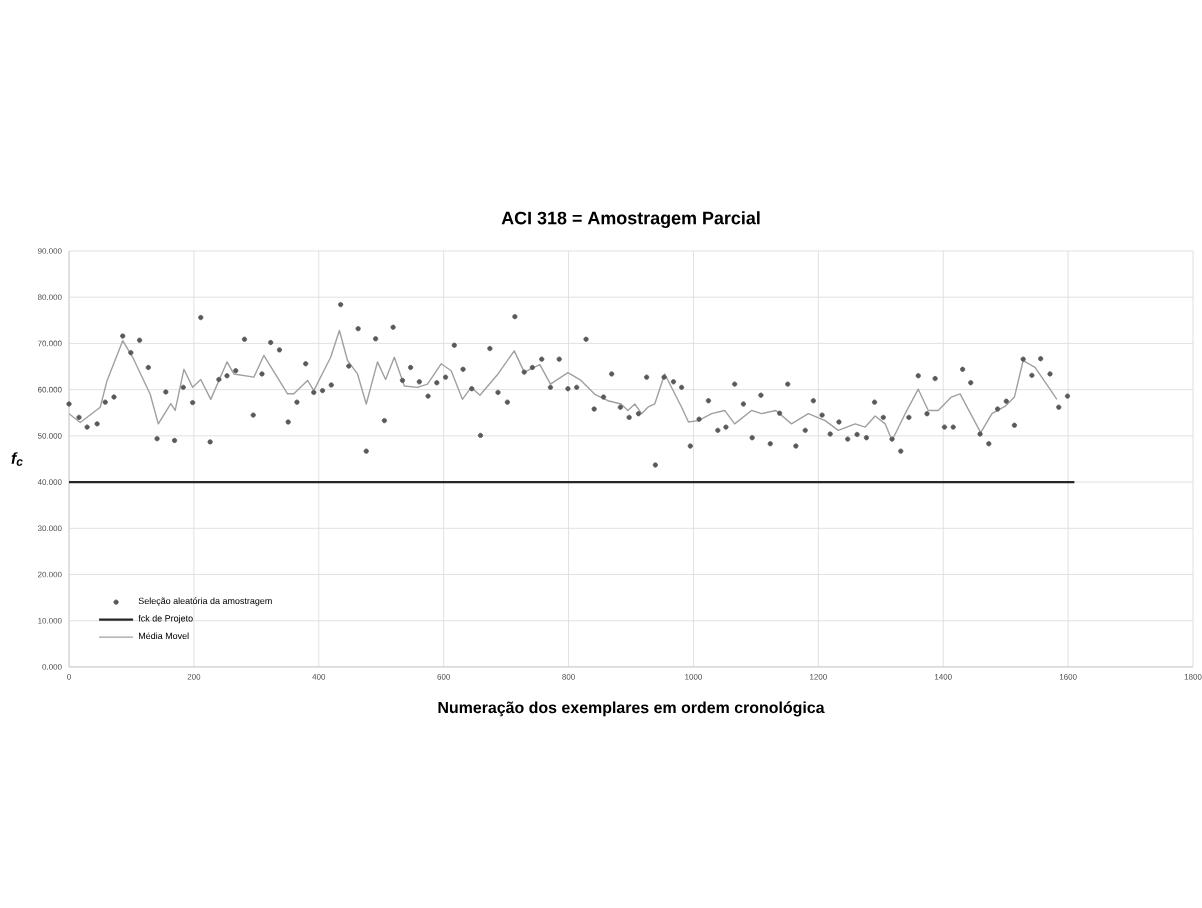 The width and height of the screenshot is (1202, 908). I want to click on chart-title: ACI 318 = Amostragem Parcial, so click(630, 220).